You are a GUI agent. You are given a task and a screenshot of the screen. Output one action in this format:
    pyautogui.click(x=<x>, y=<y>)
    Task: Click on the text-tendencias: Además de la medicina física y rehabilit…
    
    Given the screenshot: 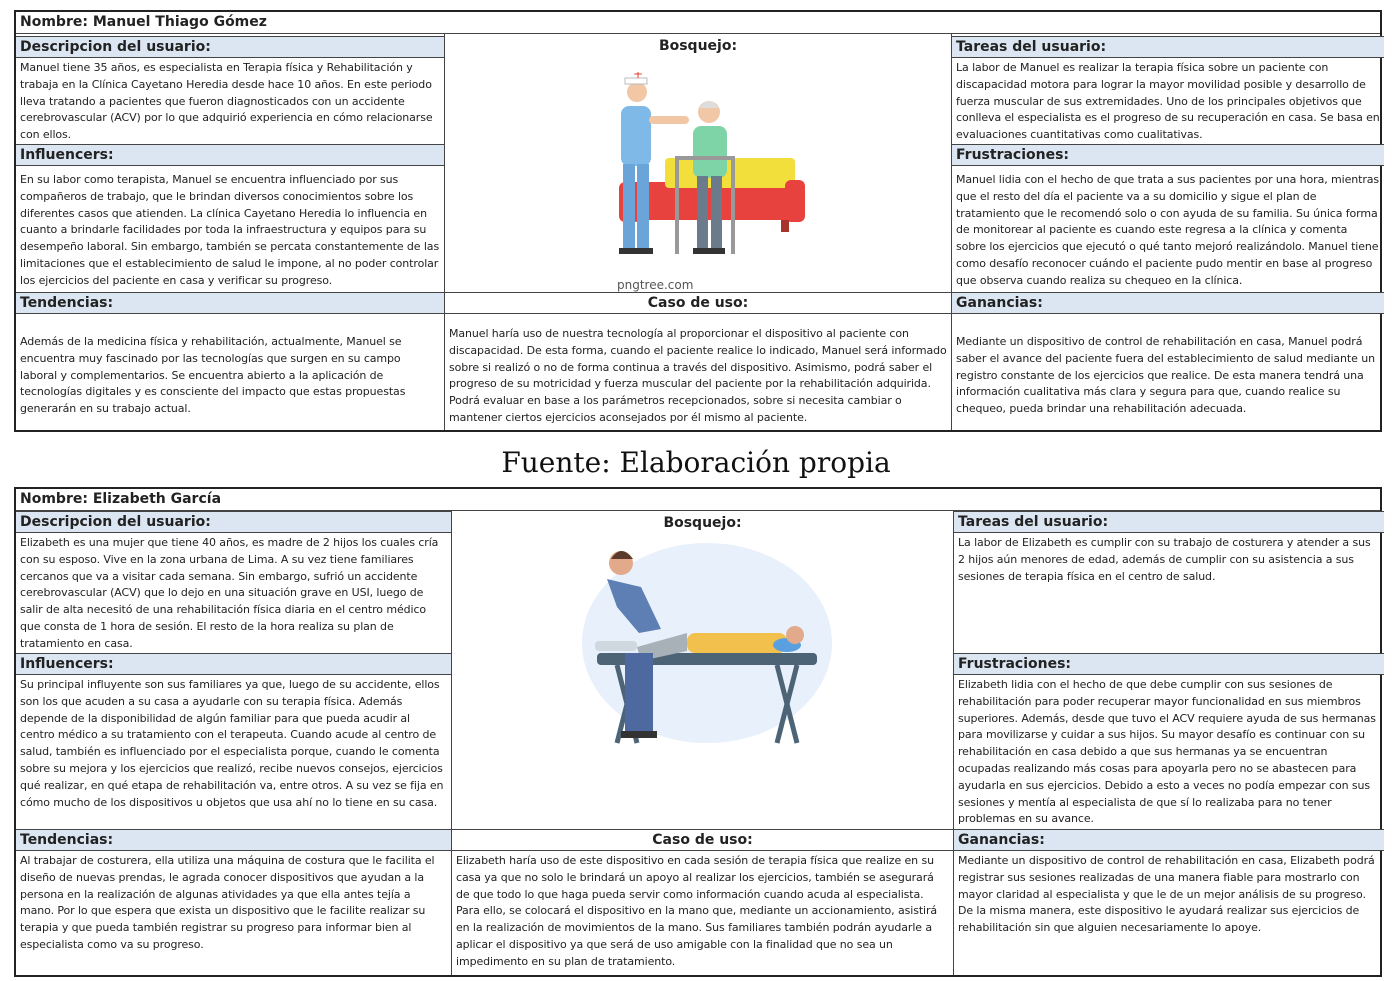 What is the action you would take?
    pyautogui.click(x=213, y=375)
    